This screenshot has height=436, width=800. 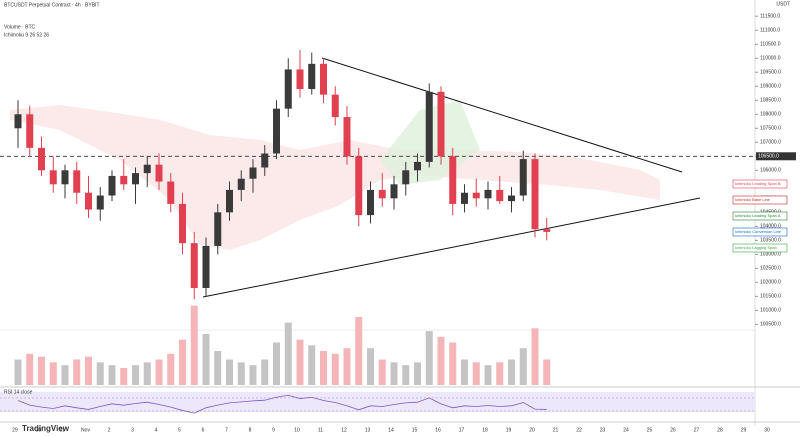 What do you see at coordinates (20, 27) in the screenshot?
I see `volume-label: Volume · BTC` at bounding box center [20, 27].